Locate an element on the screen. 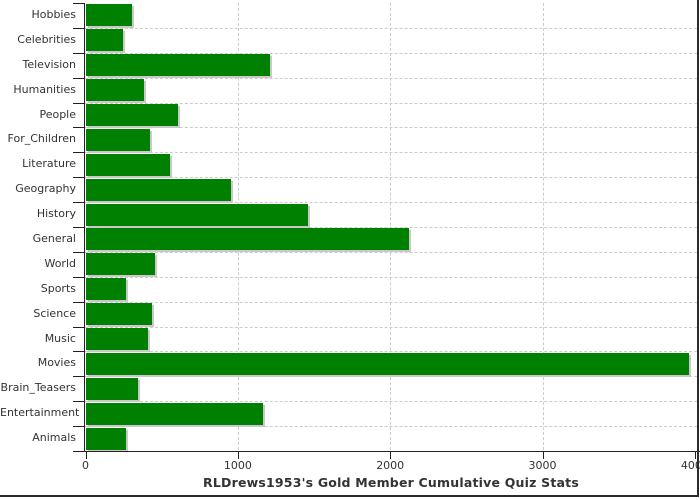  bar-entertainment is located at coordinates (174, 413).